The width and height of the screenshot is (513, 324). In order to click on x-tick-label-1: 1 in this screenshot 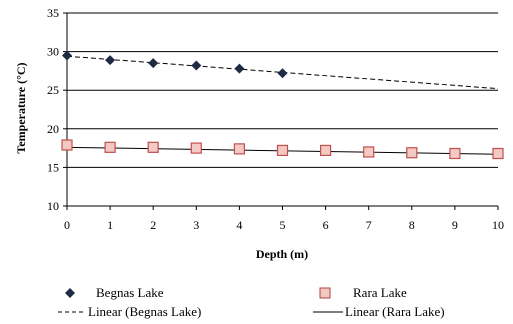, I will do `click(110, 225)`.